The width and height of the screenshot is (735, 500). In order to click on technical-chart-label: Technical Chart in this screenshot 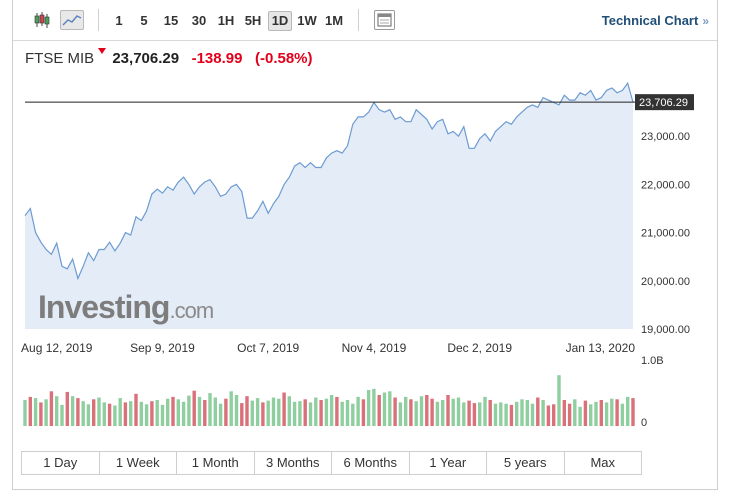, I will do `click(650, 20)`.